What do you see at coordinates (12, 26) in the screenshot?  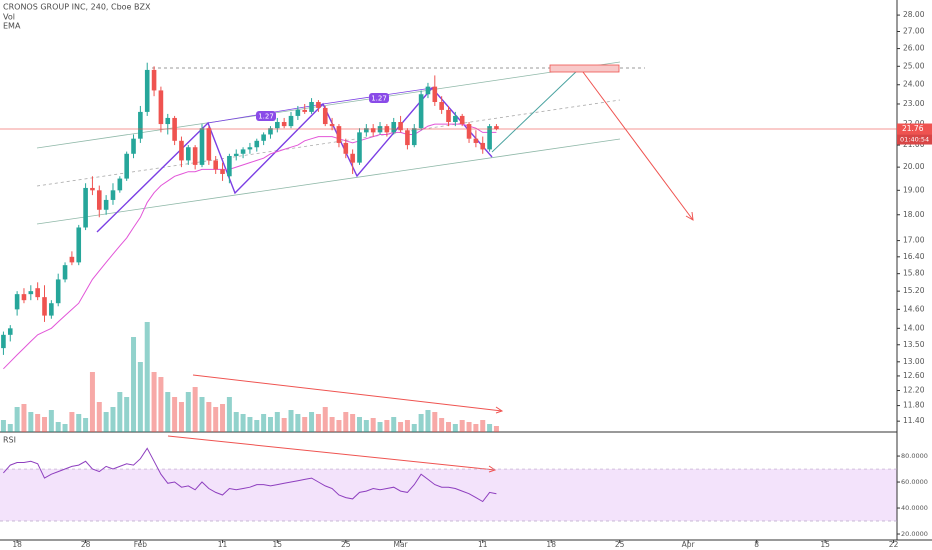 I see `indicator-label: EMA` at bounding box center [12, 26].